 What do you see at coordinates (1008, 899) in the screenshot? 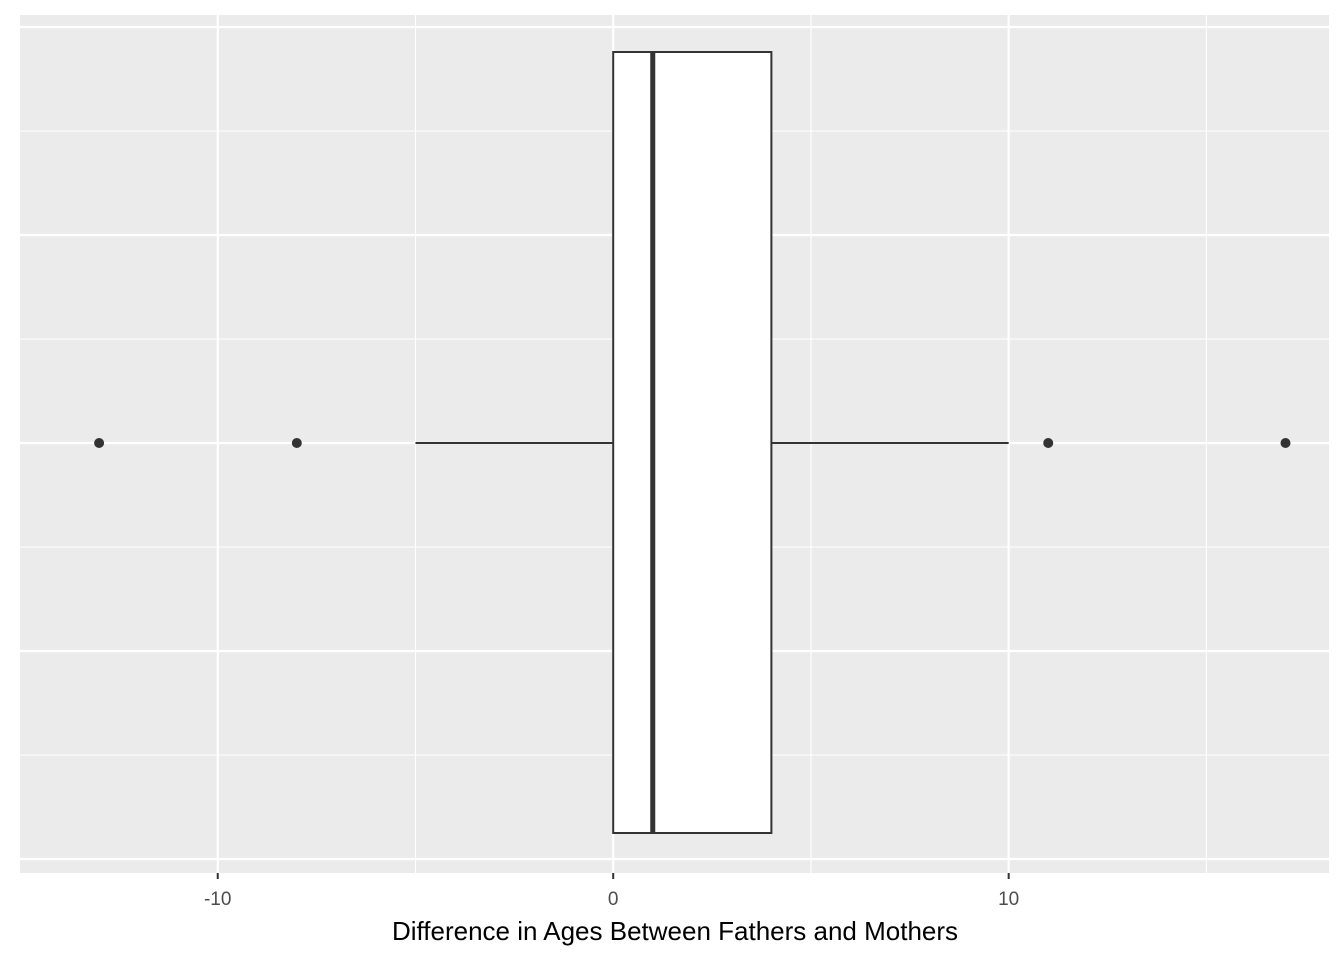
I see `x-tick-label: 10` at bounding box center [1008, 899].